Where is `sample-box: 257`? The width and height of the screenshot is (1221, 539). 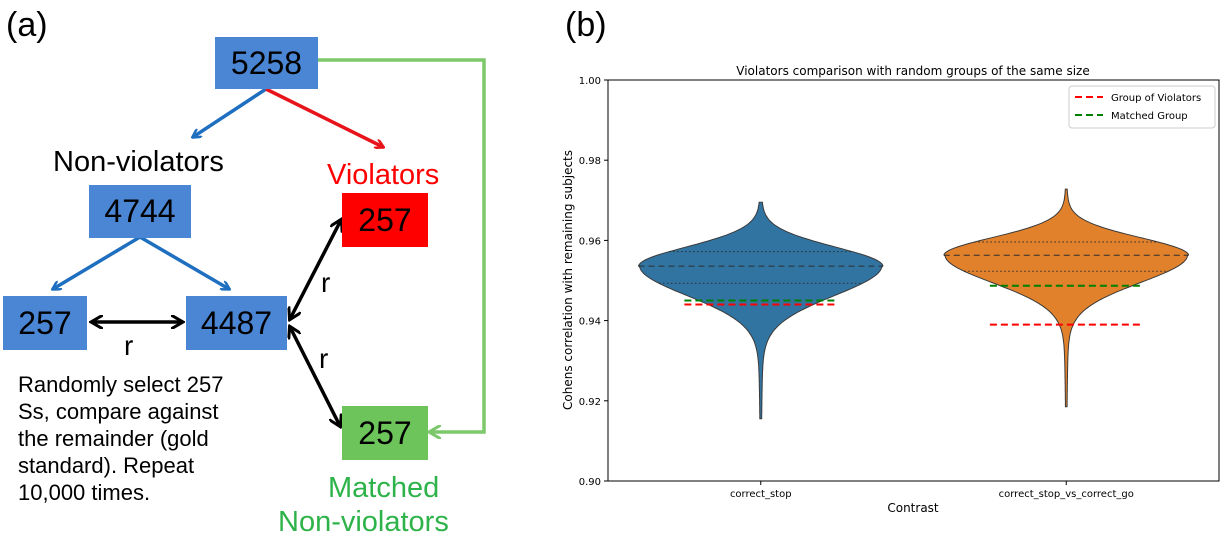 sample-box: 257 is located at coordinates (45, 323).